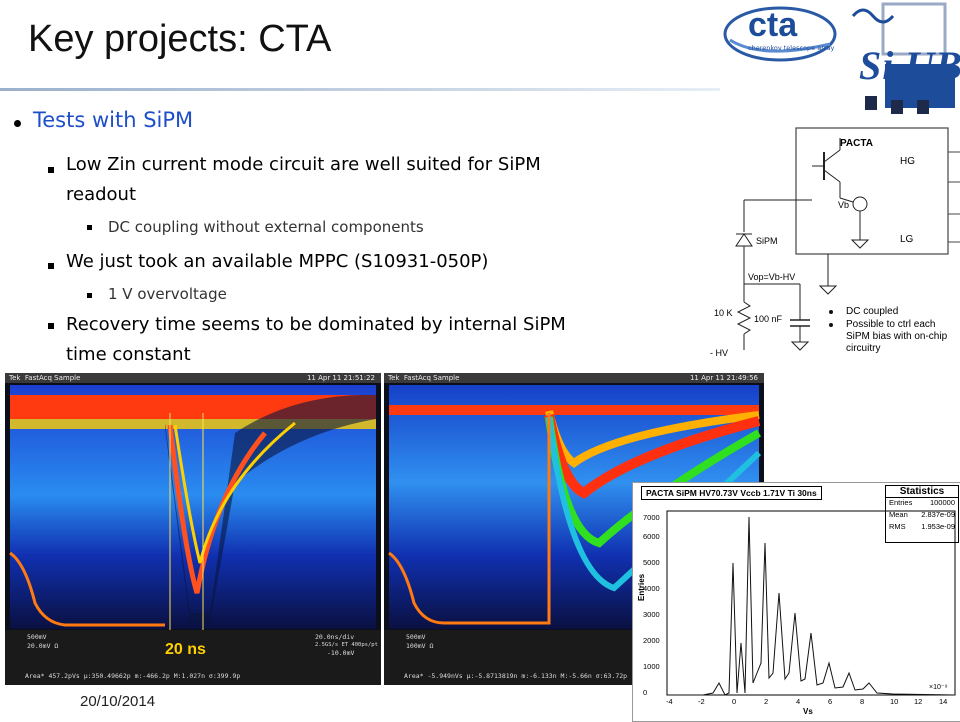 Image resolution: width=960 pixels, height=722 pixels. What do you see at coordinates (118, 701) in the screenshot?
I see `footer-date: 20/10/2014` at bounding box center [118, 701].